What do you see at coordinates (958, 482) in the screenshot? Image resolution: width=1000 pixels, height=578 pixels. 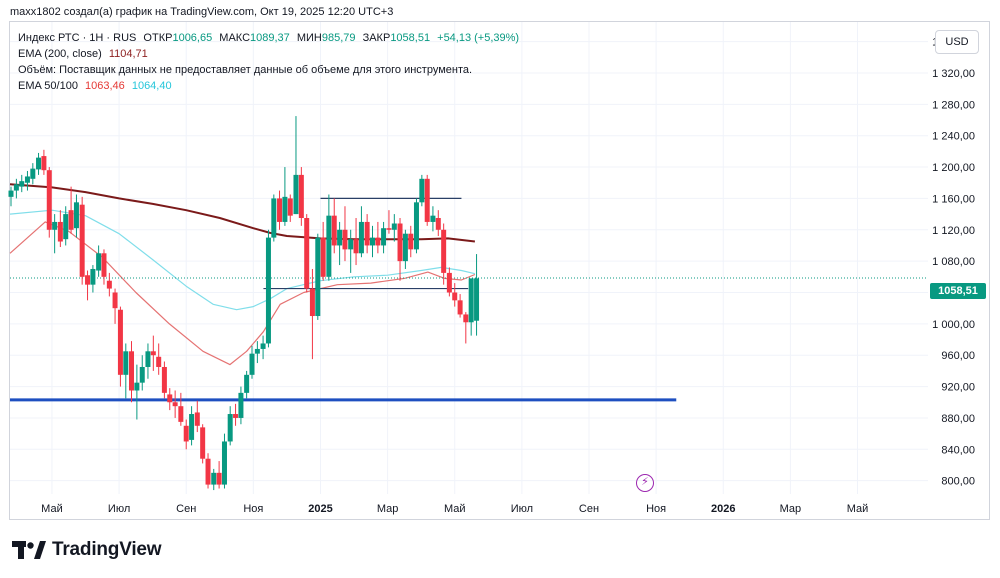 I see `y-tick-label: 800,00` at bounding box center [958, 482].